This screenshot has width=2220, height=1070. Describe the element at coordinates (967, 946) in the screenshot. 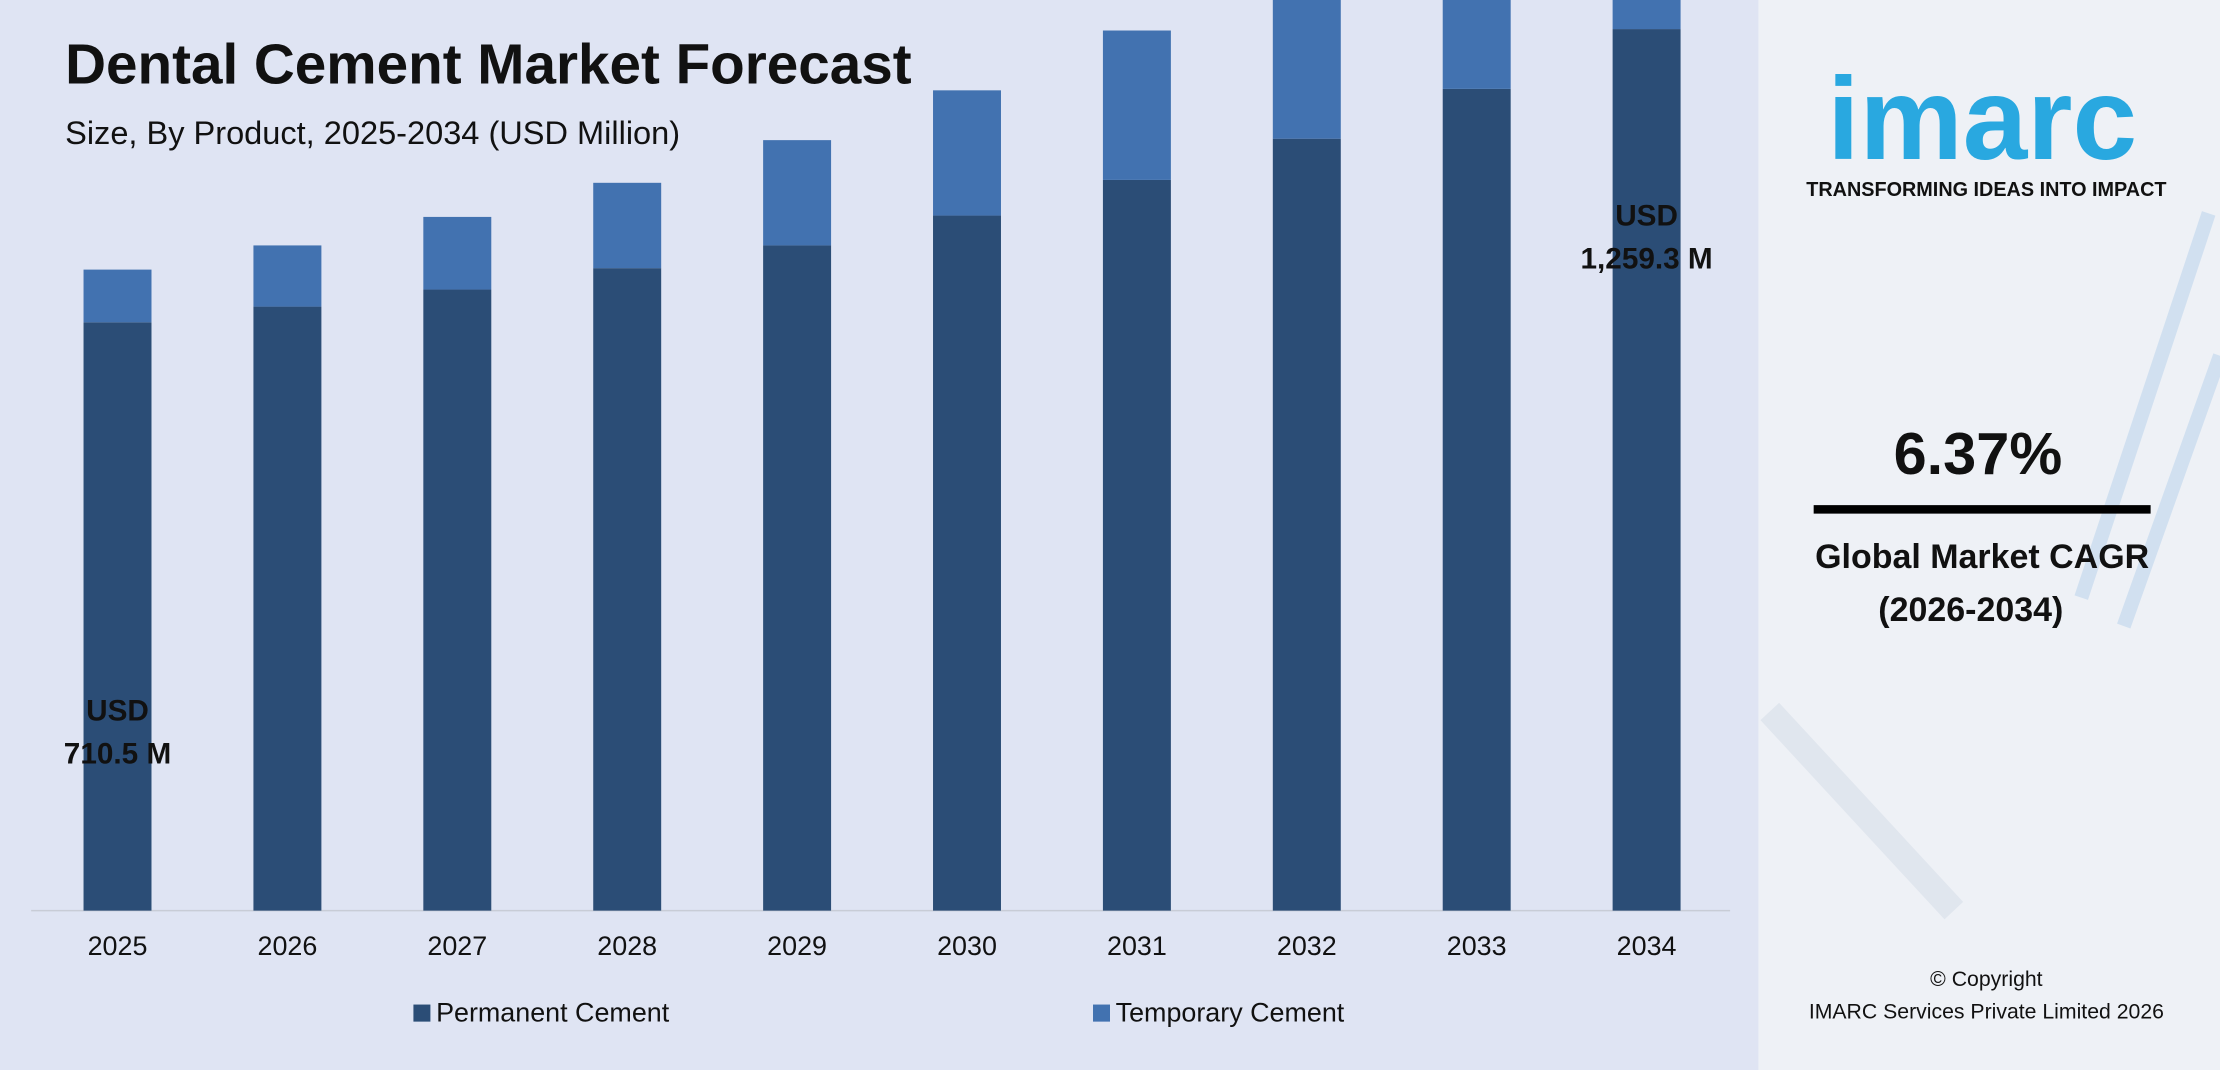

I see `x-tick-label: 2030` at that location.